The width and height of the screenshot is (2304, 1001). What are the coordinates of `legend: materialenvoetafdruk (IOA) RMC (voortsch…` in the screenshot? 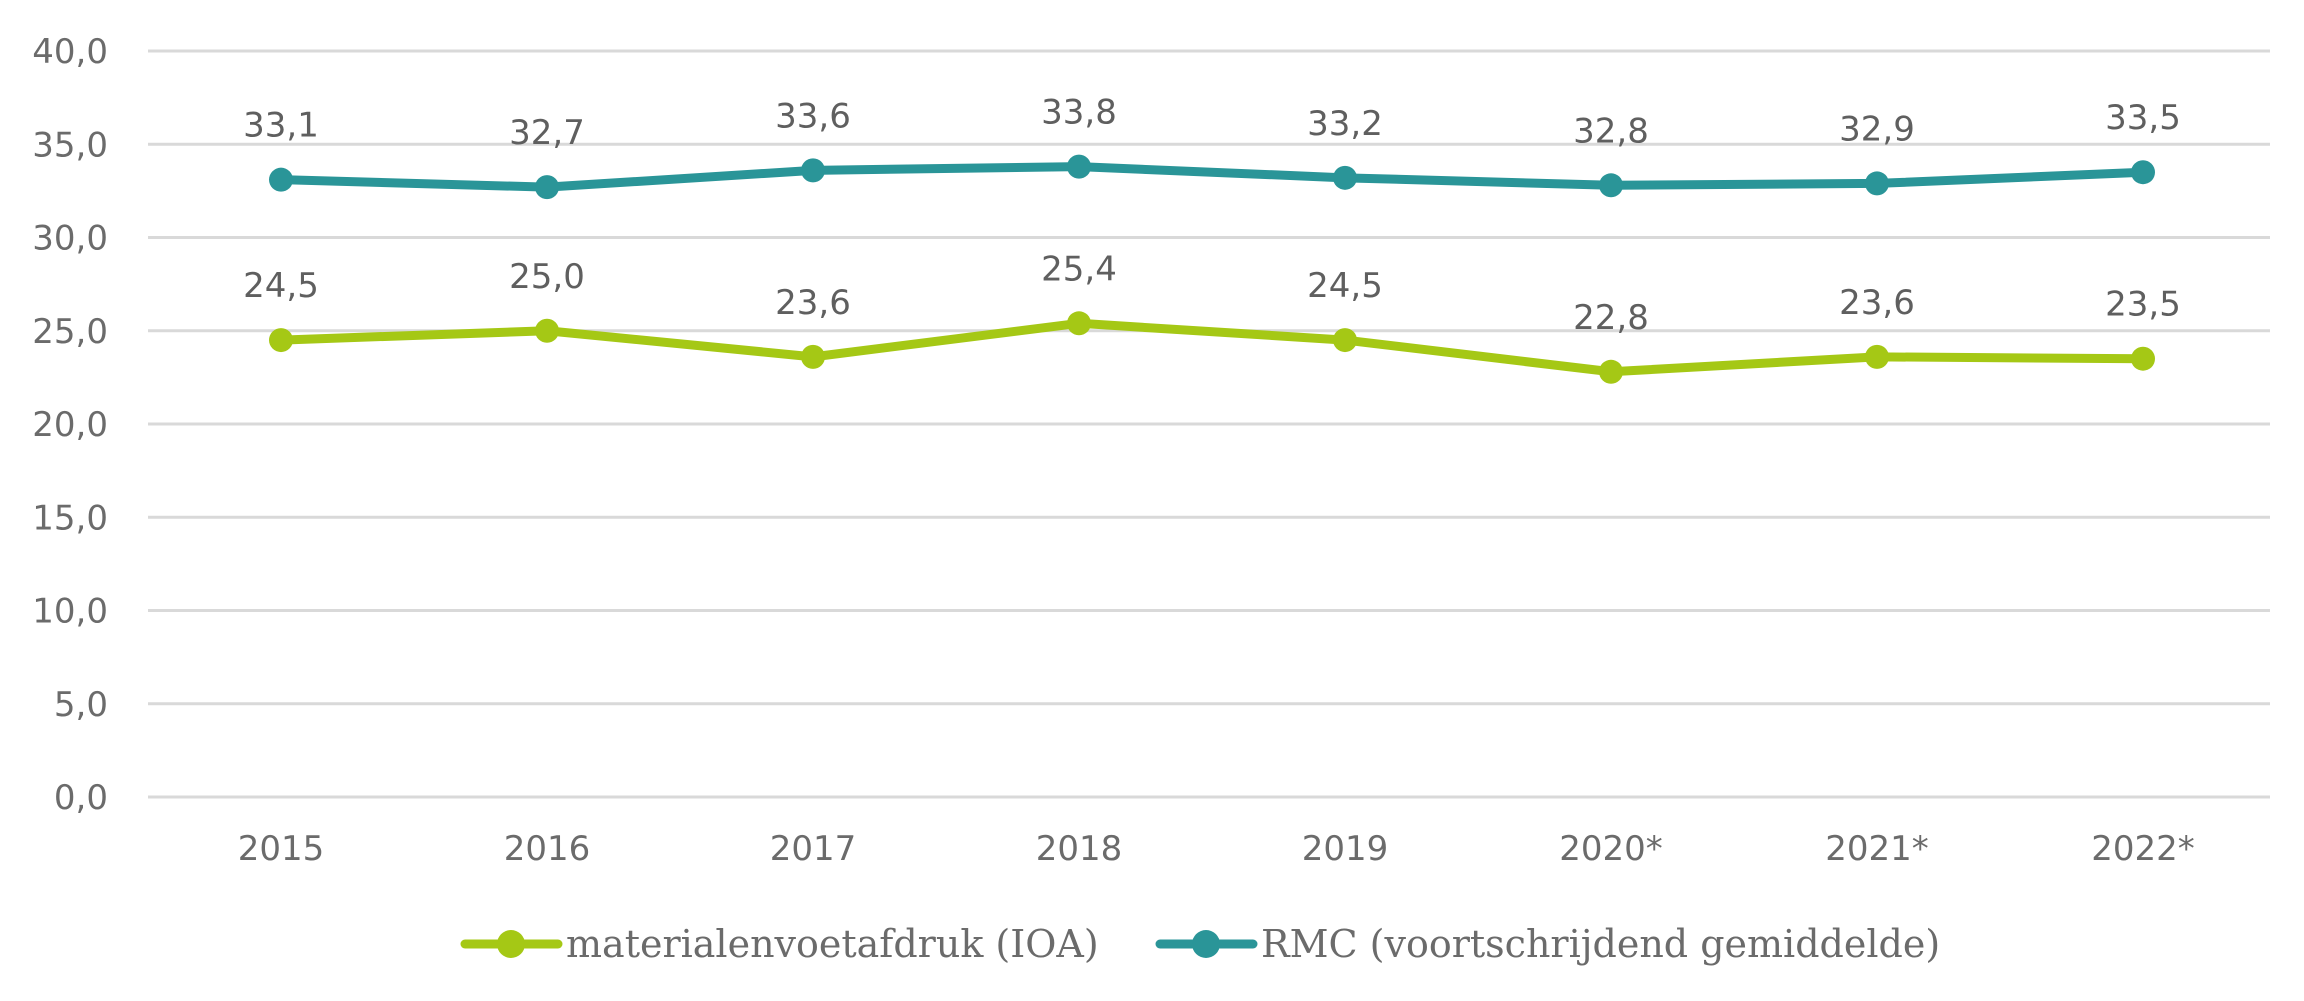 It's located at (1200, 944).